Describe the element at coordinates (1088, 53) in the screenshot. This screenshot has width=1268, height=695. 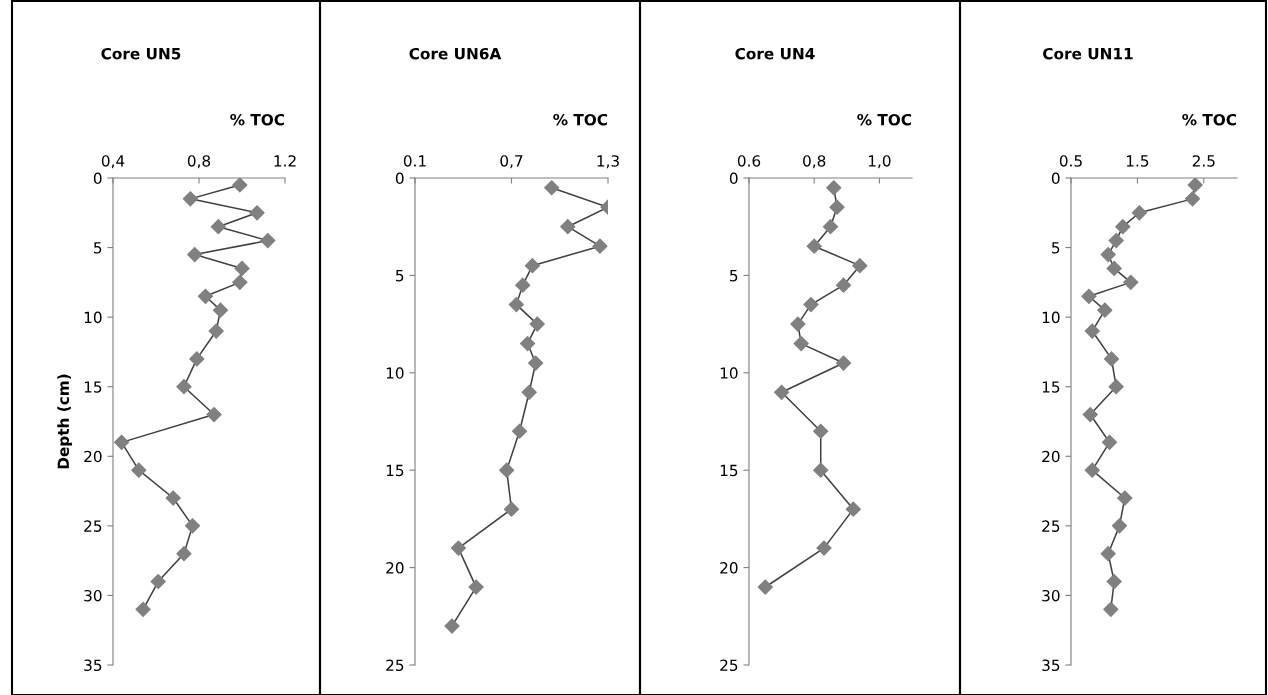
I see `chart-title: Core UN11` at that location.